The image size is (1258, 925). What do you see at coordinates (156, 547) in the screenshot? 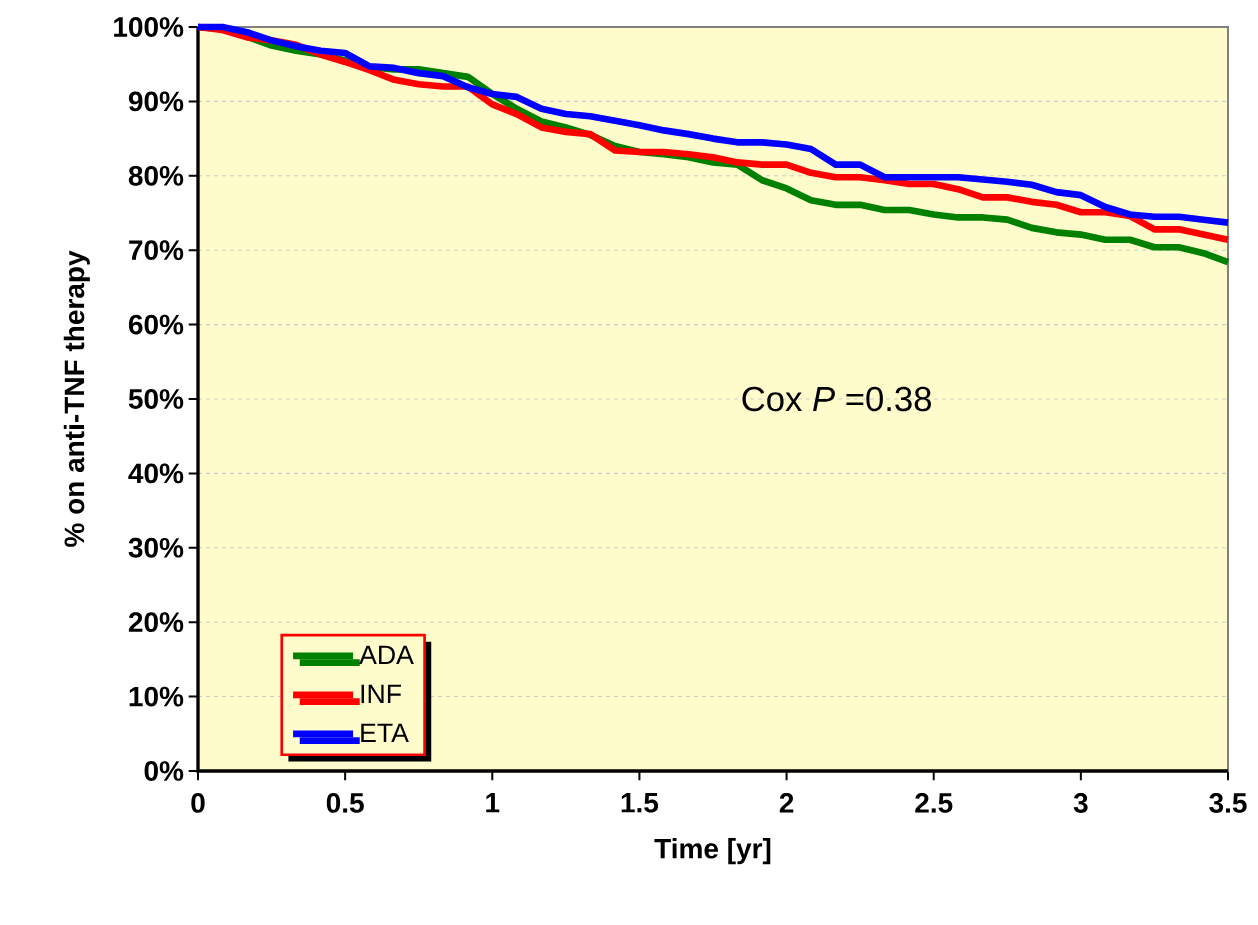
I see `y-tick-label: 30%` at bounding box center [156, 547].